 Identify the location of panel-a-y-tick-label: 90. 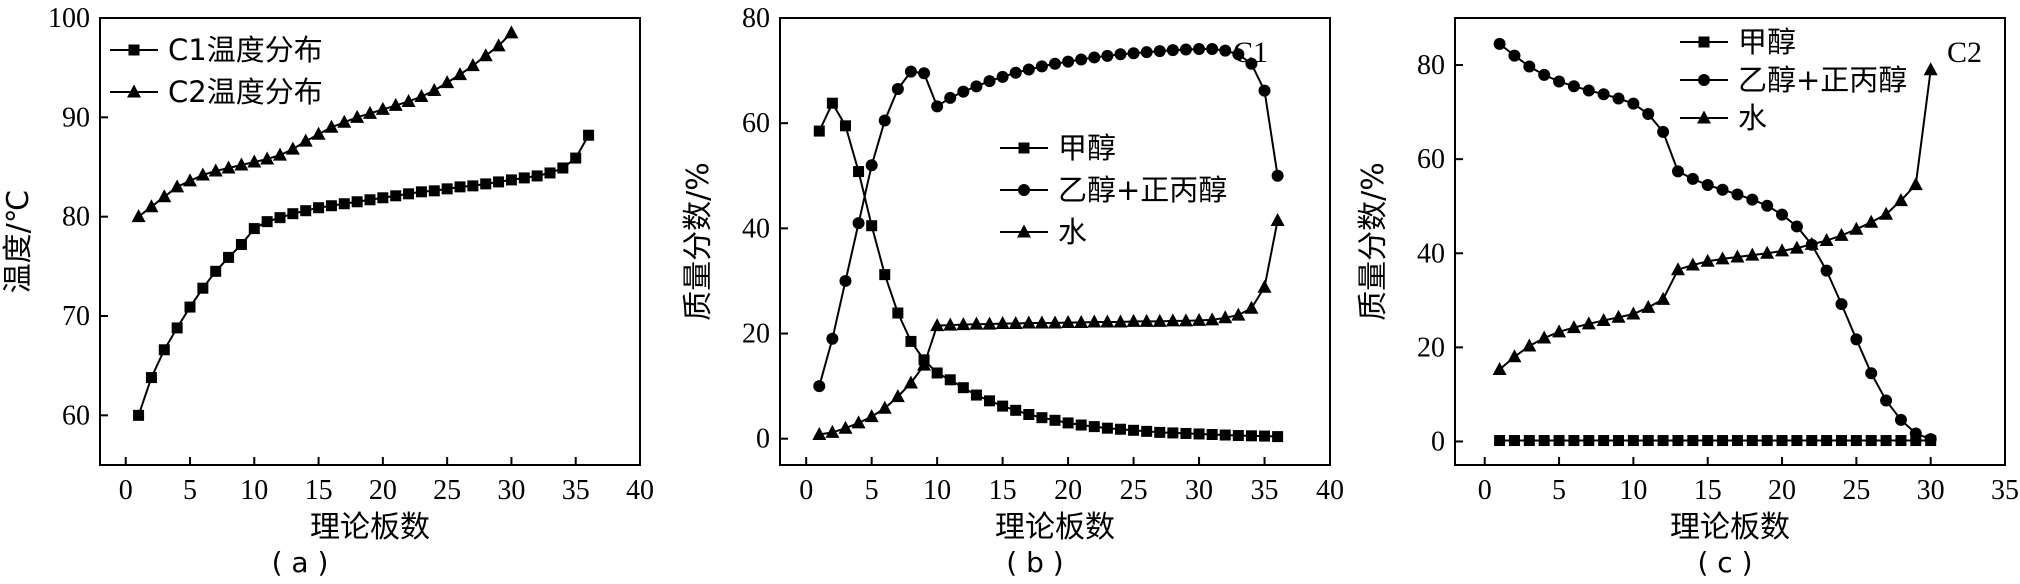
(76, 117).